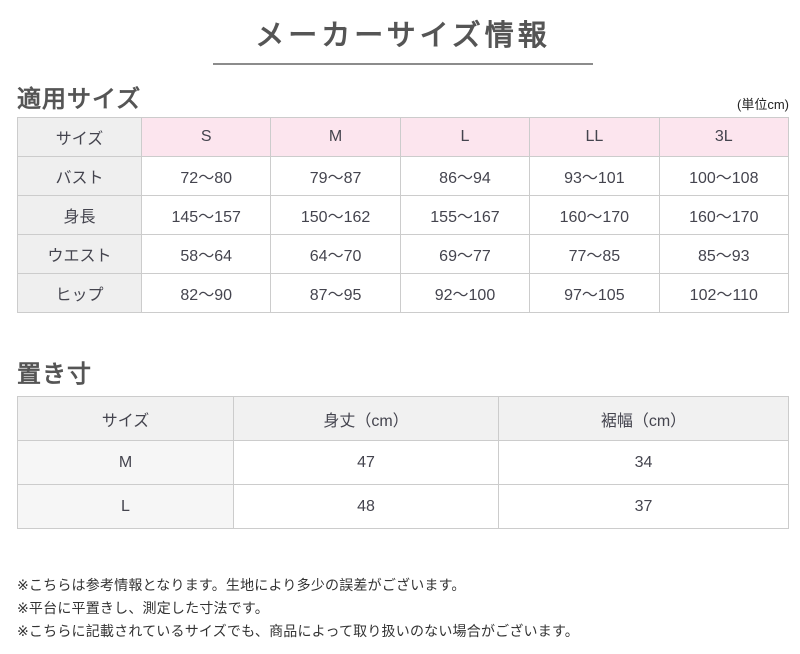 Image resolution: width=800 pixels, height=654 pixels. Describe the element at coordinates (594, 137) in the screenshot. I see `column-header-cell: LL` at that location.